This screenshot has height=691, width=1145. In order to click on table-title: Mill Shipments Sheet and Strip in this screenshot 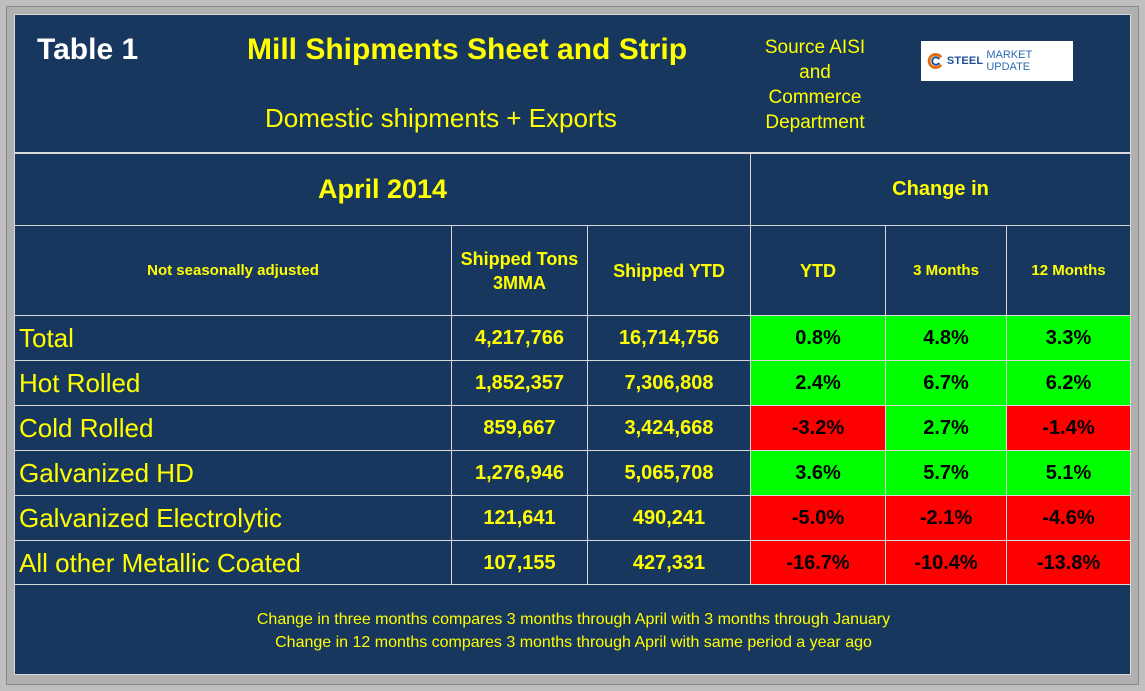, I will do `click(467, 49)`.